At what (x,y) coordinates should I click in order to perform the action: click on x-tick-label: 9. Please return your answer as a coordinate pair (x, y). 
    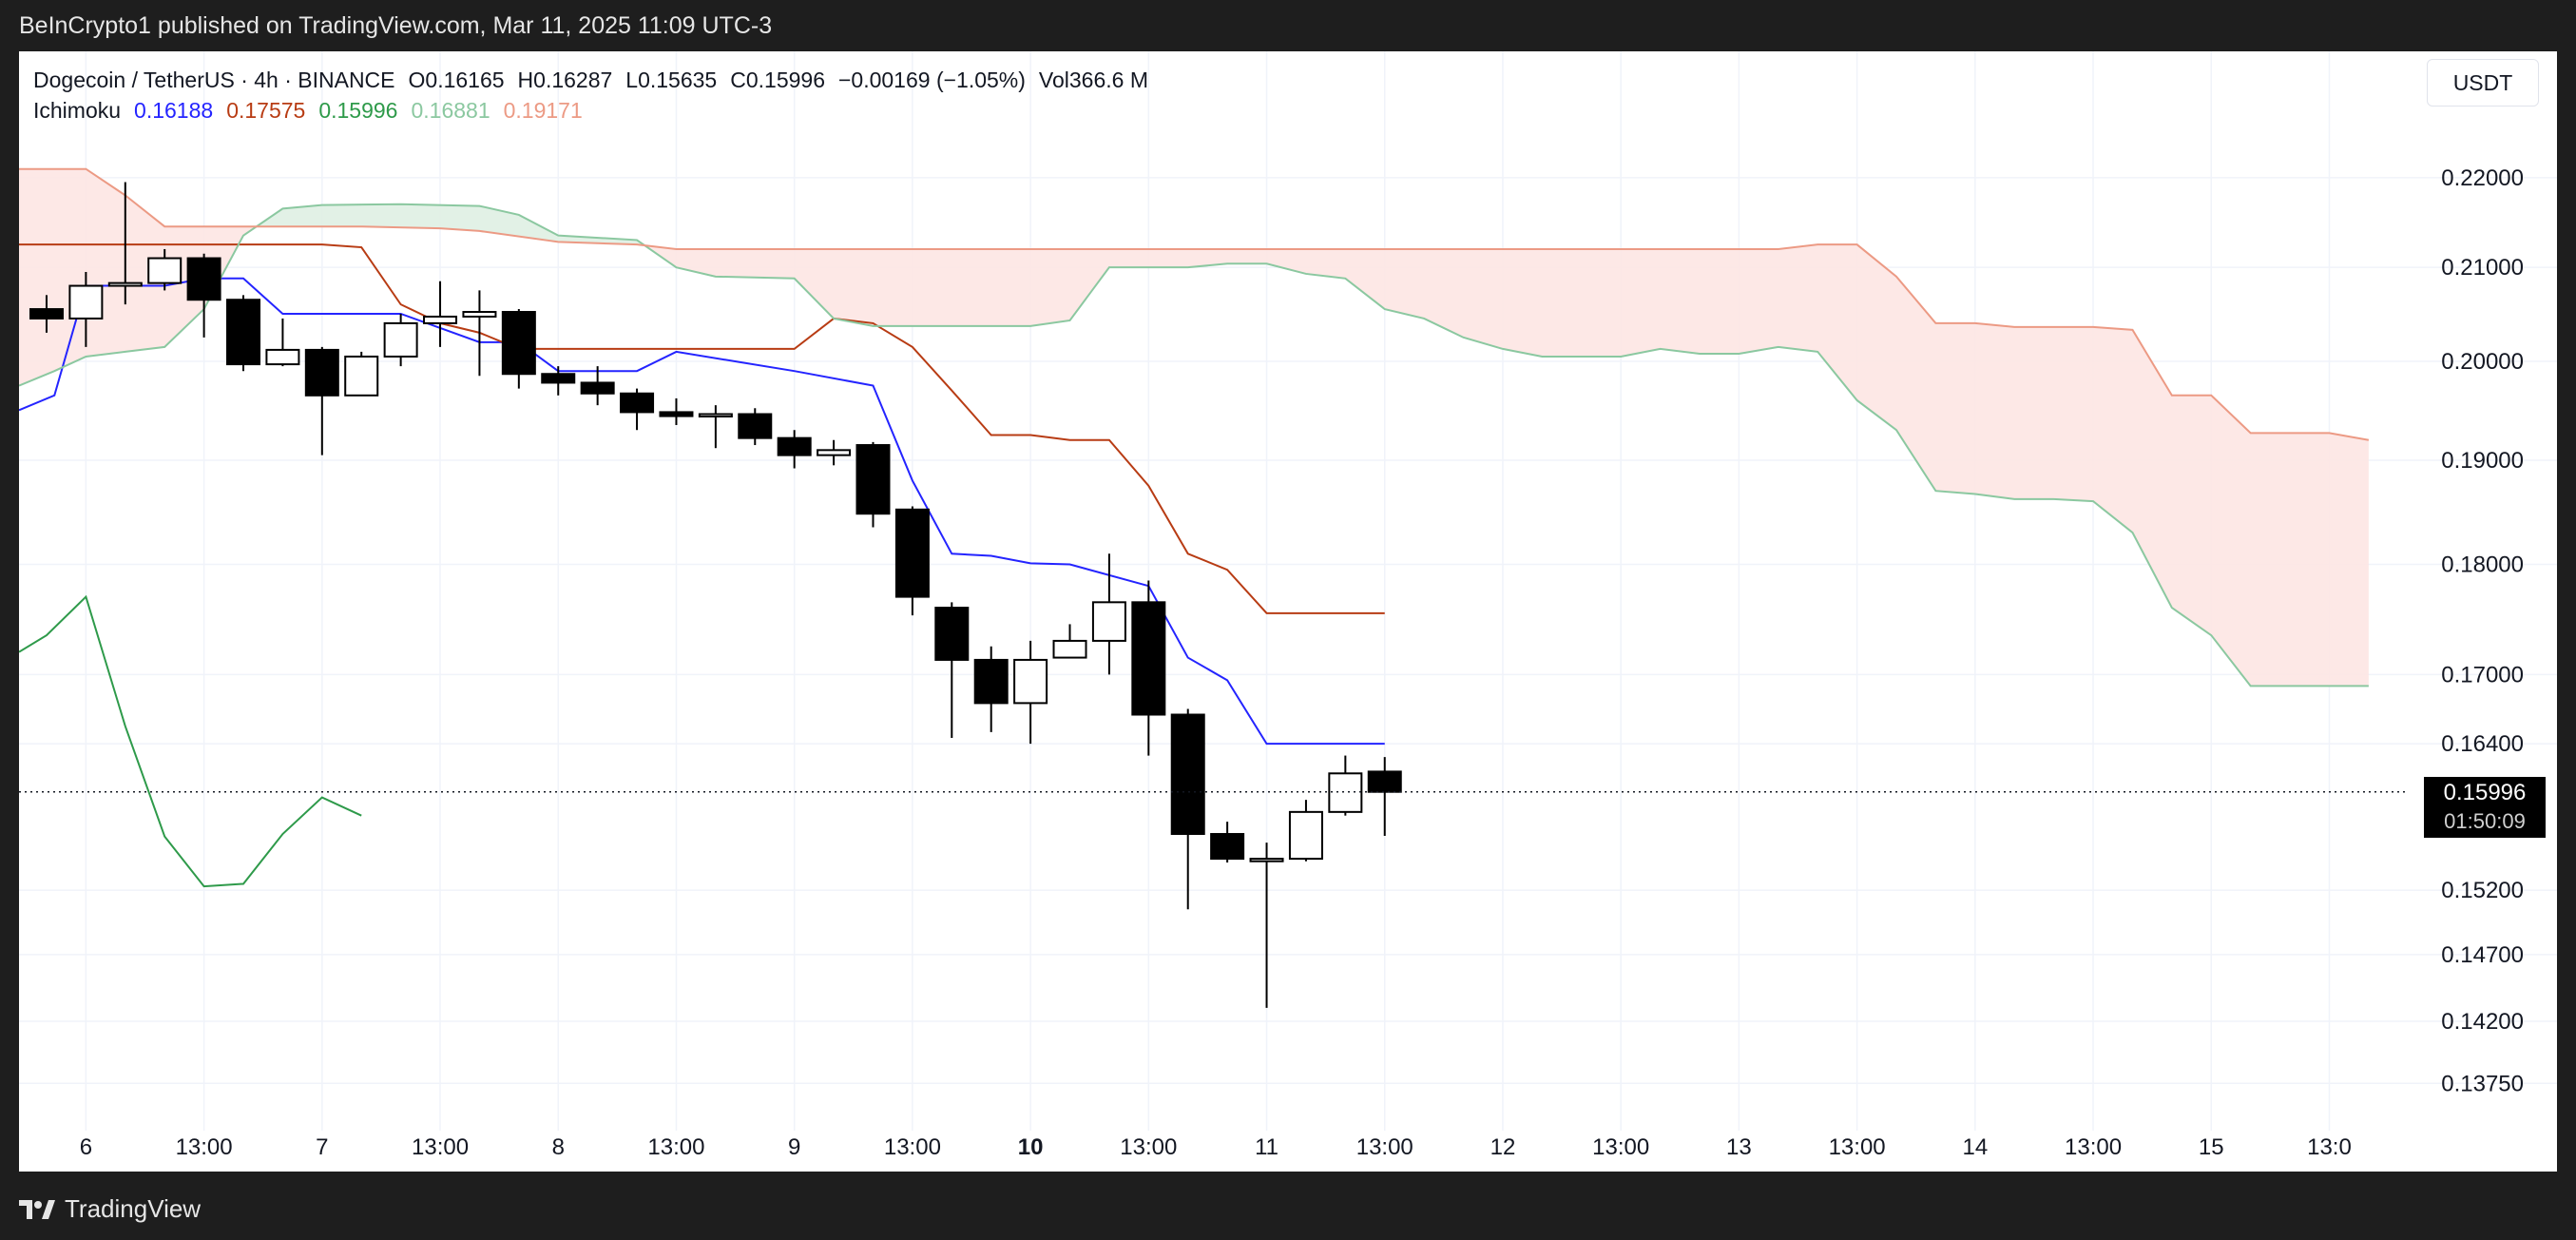
    Looking at the image, I should click on (794, 1147).